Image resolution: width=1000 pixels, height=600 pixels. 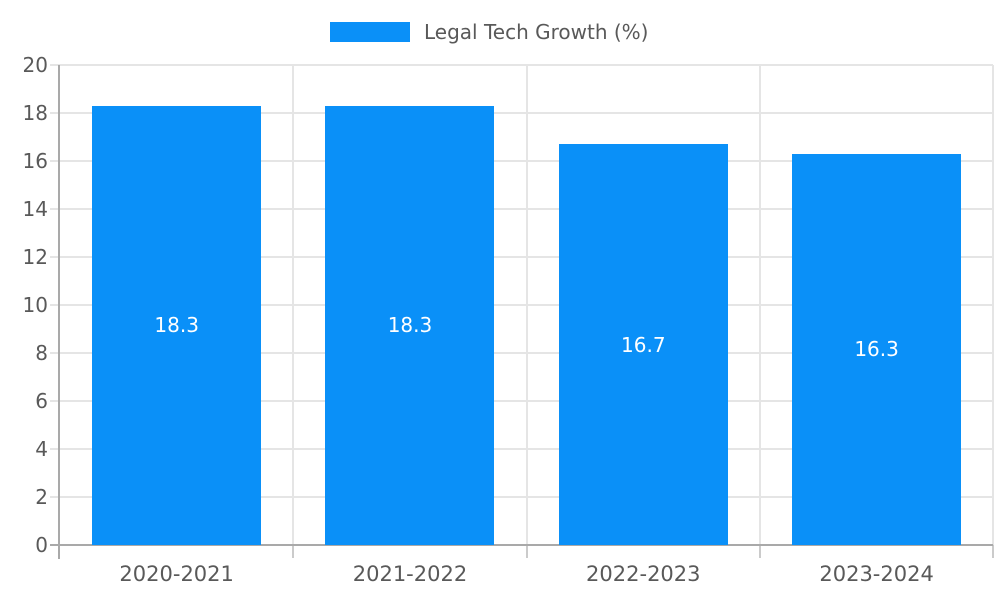 What do you see at coordinates (876, 574) in the screenshot?
I see `x-category-label: 2023-2024` at bounding box center [876, 574].